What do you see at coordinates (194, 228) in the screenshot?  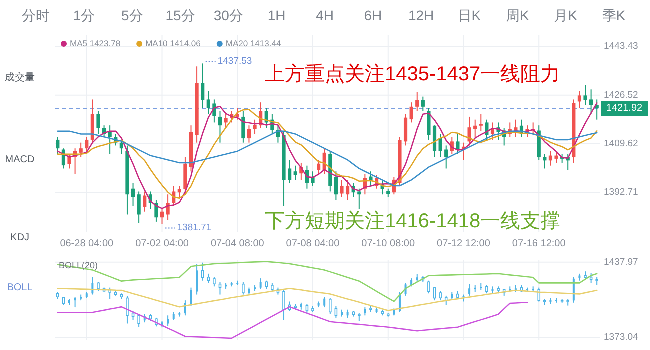 I see `annotation: 1381.71` at bounding box center [194, 228].